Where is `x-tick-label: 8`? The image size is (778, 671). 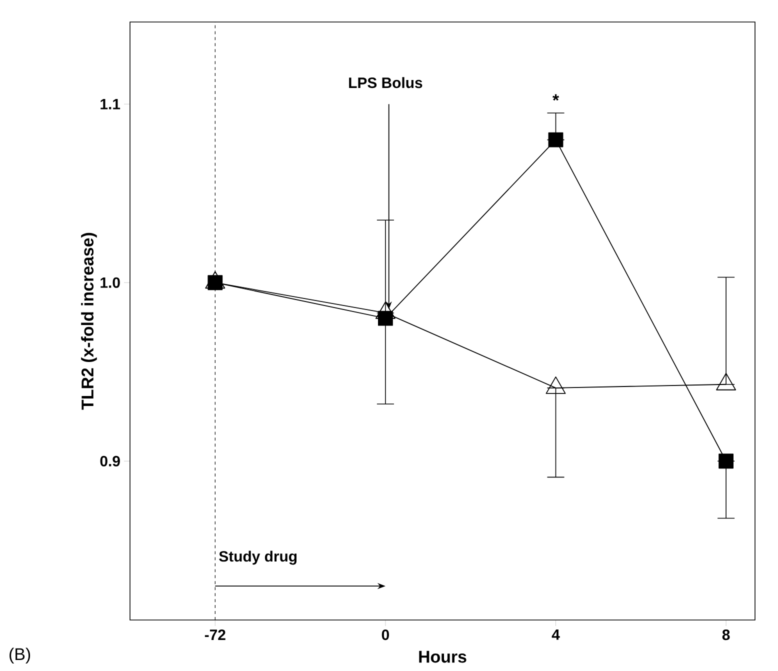 x-tick-label: 8 is located at coordinates (726, 635).